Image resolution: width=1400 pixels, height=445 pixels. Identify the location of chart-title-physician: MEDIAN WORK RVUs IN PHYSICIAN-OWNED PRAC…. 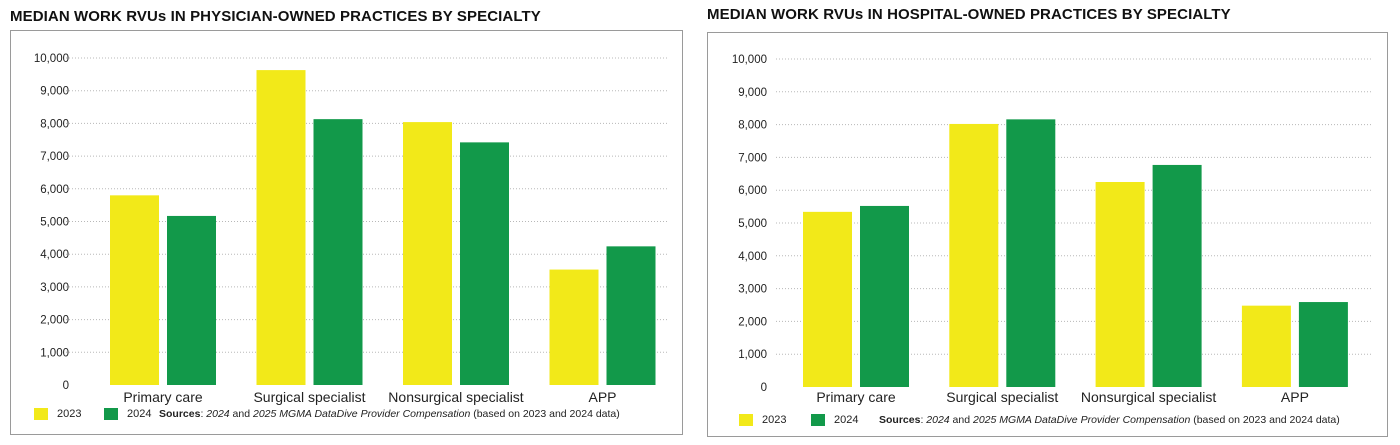
(275, 16).